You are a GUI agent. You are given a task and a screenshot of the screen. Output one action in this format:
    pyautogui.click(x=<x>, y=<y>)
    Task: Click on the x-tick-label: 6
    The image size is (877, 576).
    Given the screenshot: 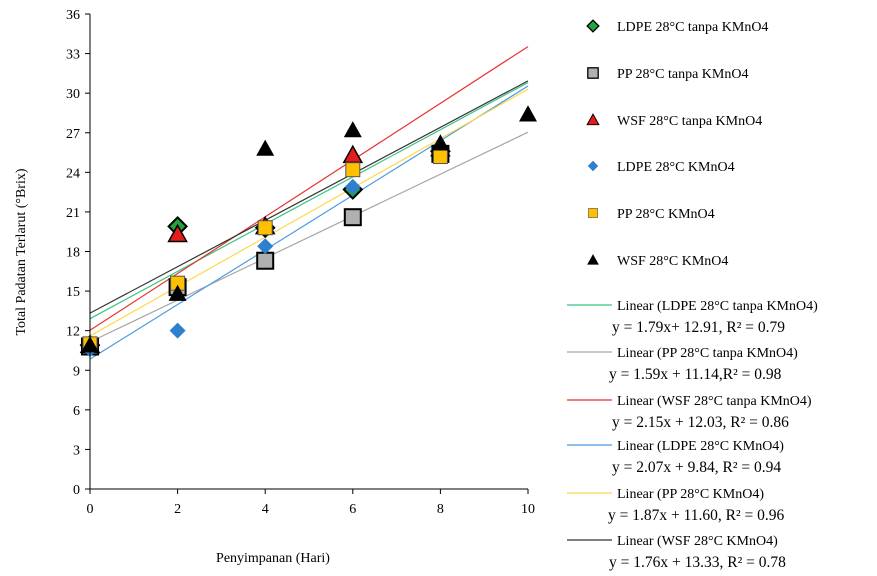 What is the action you would take?
    pyautogui.click(x=352, y=509)
    